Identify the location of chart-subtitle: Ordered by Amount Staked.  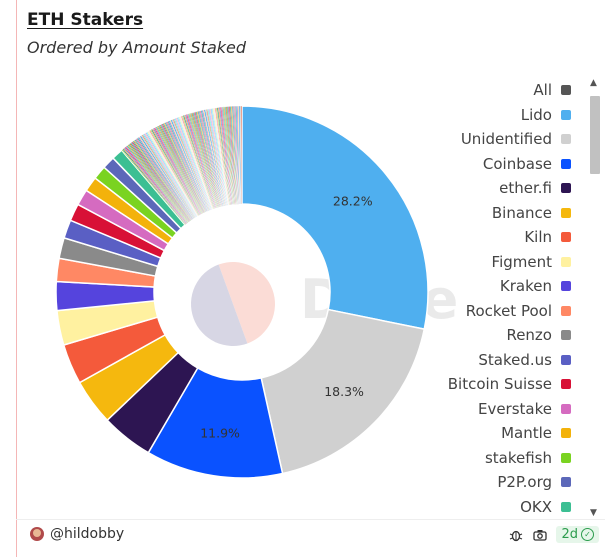
(137, 47).